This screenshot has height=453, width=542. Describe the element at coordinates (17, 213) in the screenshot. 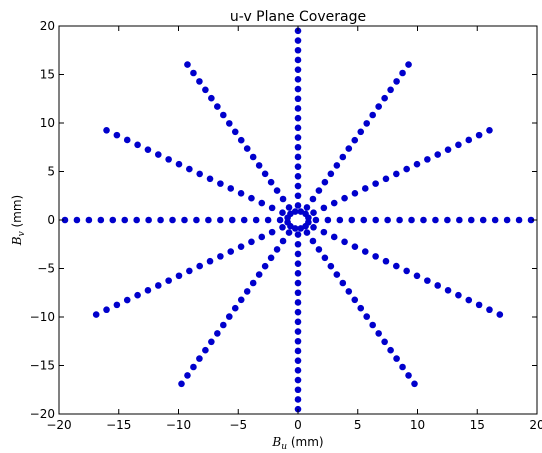

I see `y-axis-unit: (mm)` at that location.